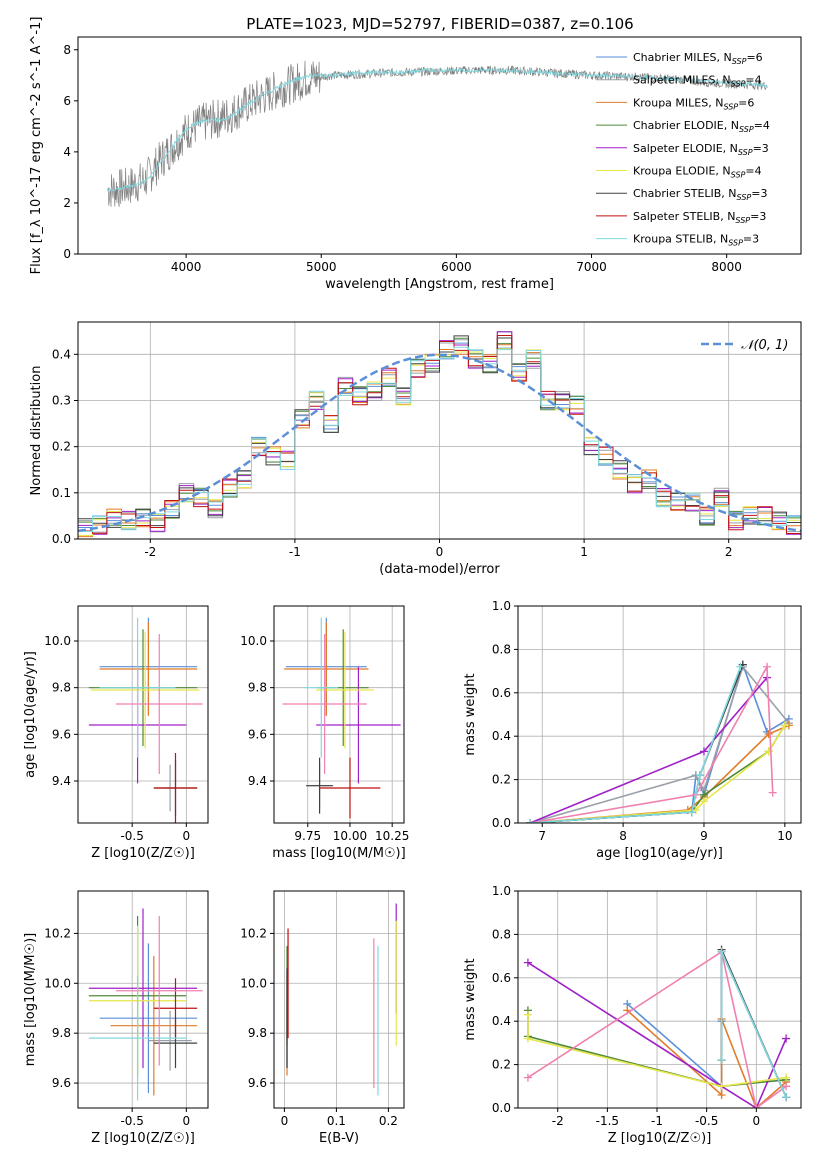 The height and width of the screenshot is (1170, 819). Describe the element at coordinates (761, 148) in the screenshot. I see `legend-value: =3` at that location.